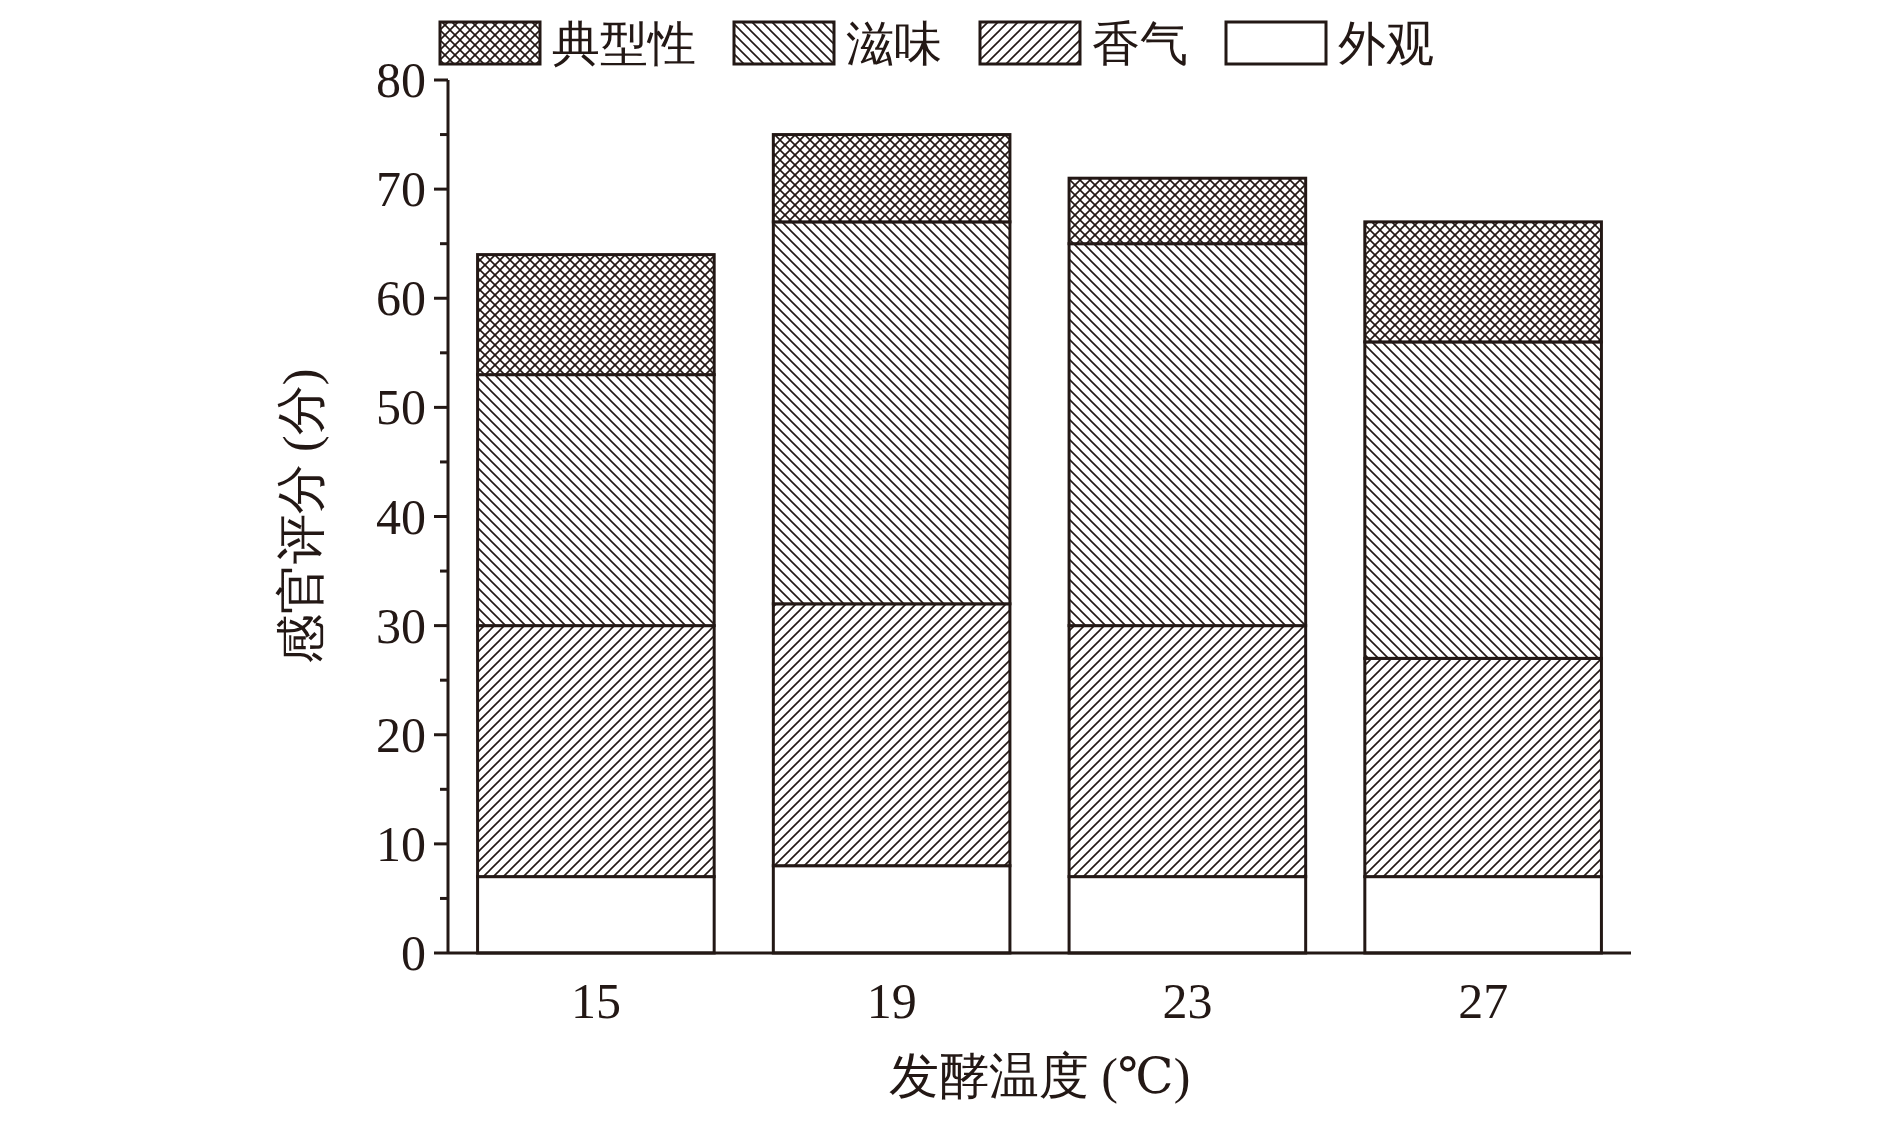 The image size is (1890, 1124). What do you see at coordinates (1386, 43) in the screenshot?
I see `legend-label: 外观` at bounding box center [1386, 43].